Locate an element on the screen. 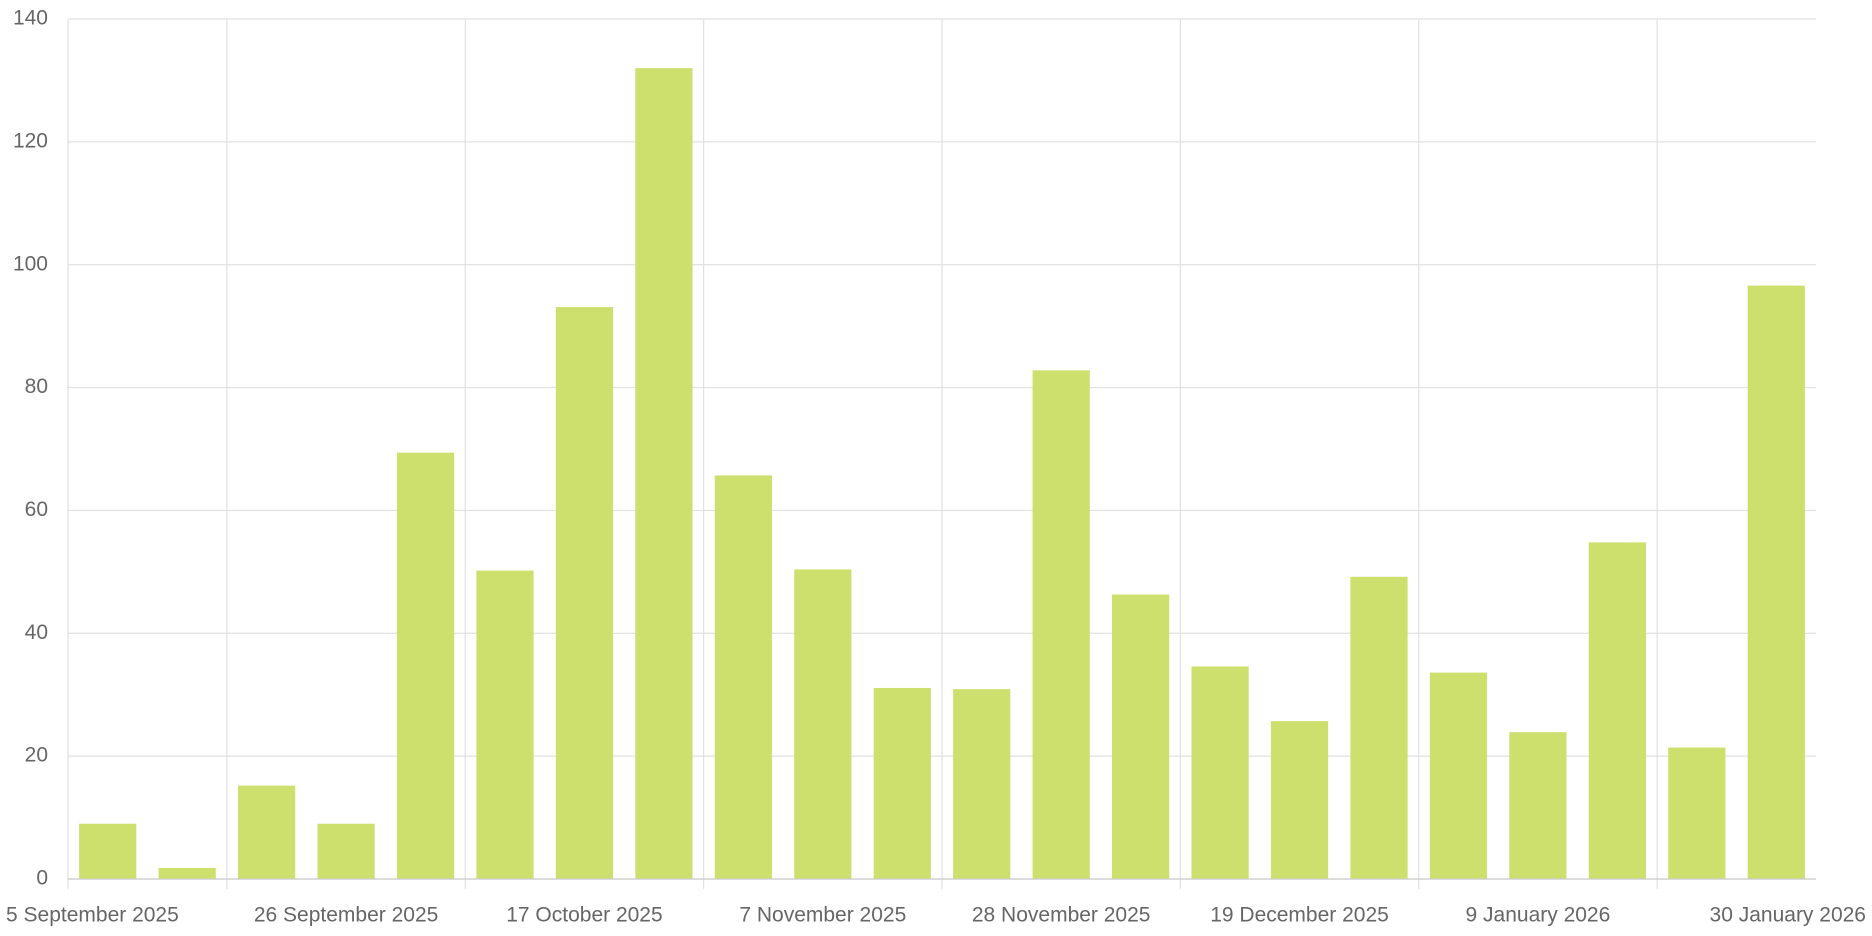 The image size is (1872, 936). x-tick-label: 30 January 2026 is located at coordinates (1788, 915).